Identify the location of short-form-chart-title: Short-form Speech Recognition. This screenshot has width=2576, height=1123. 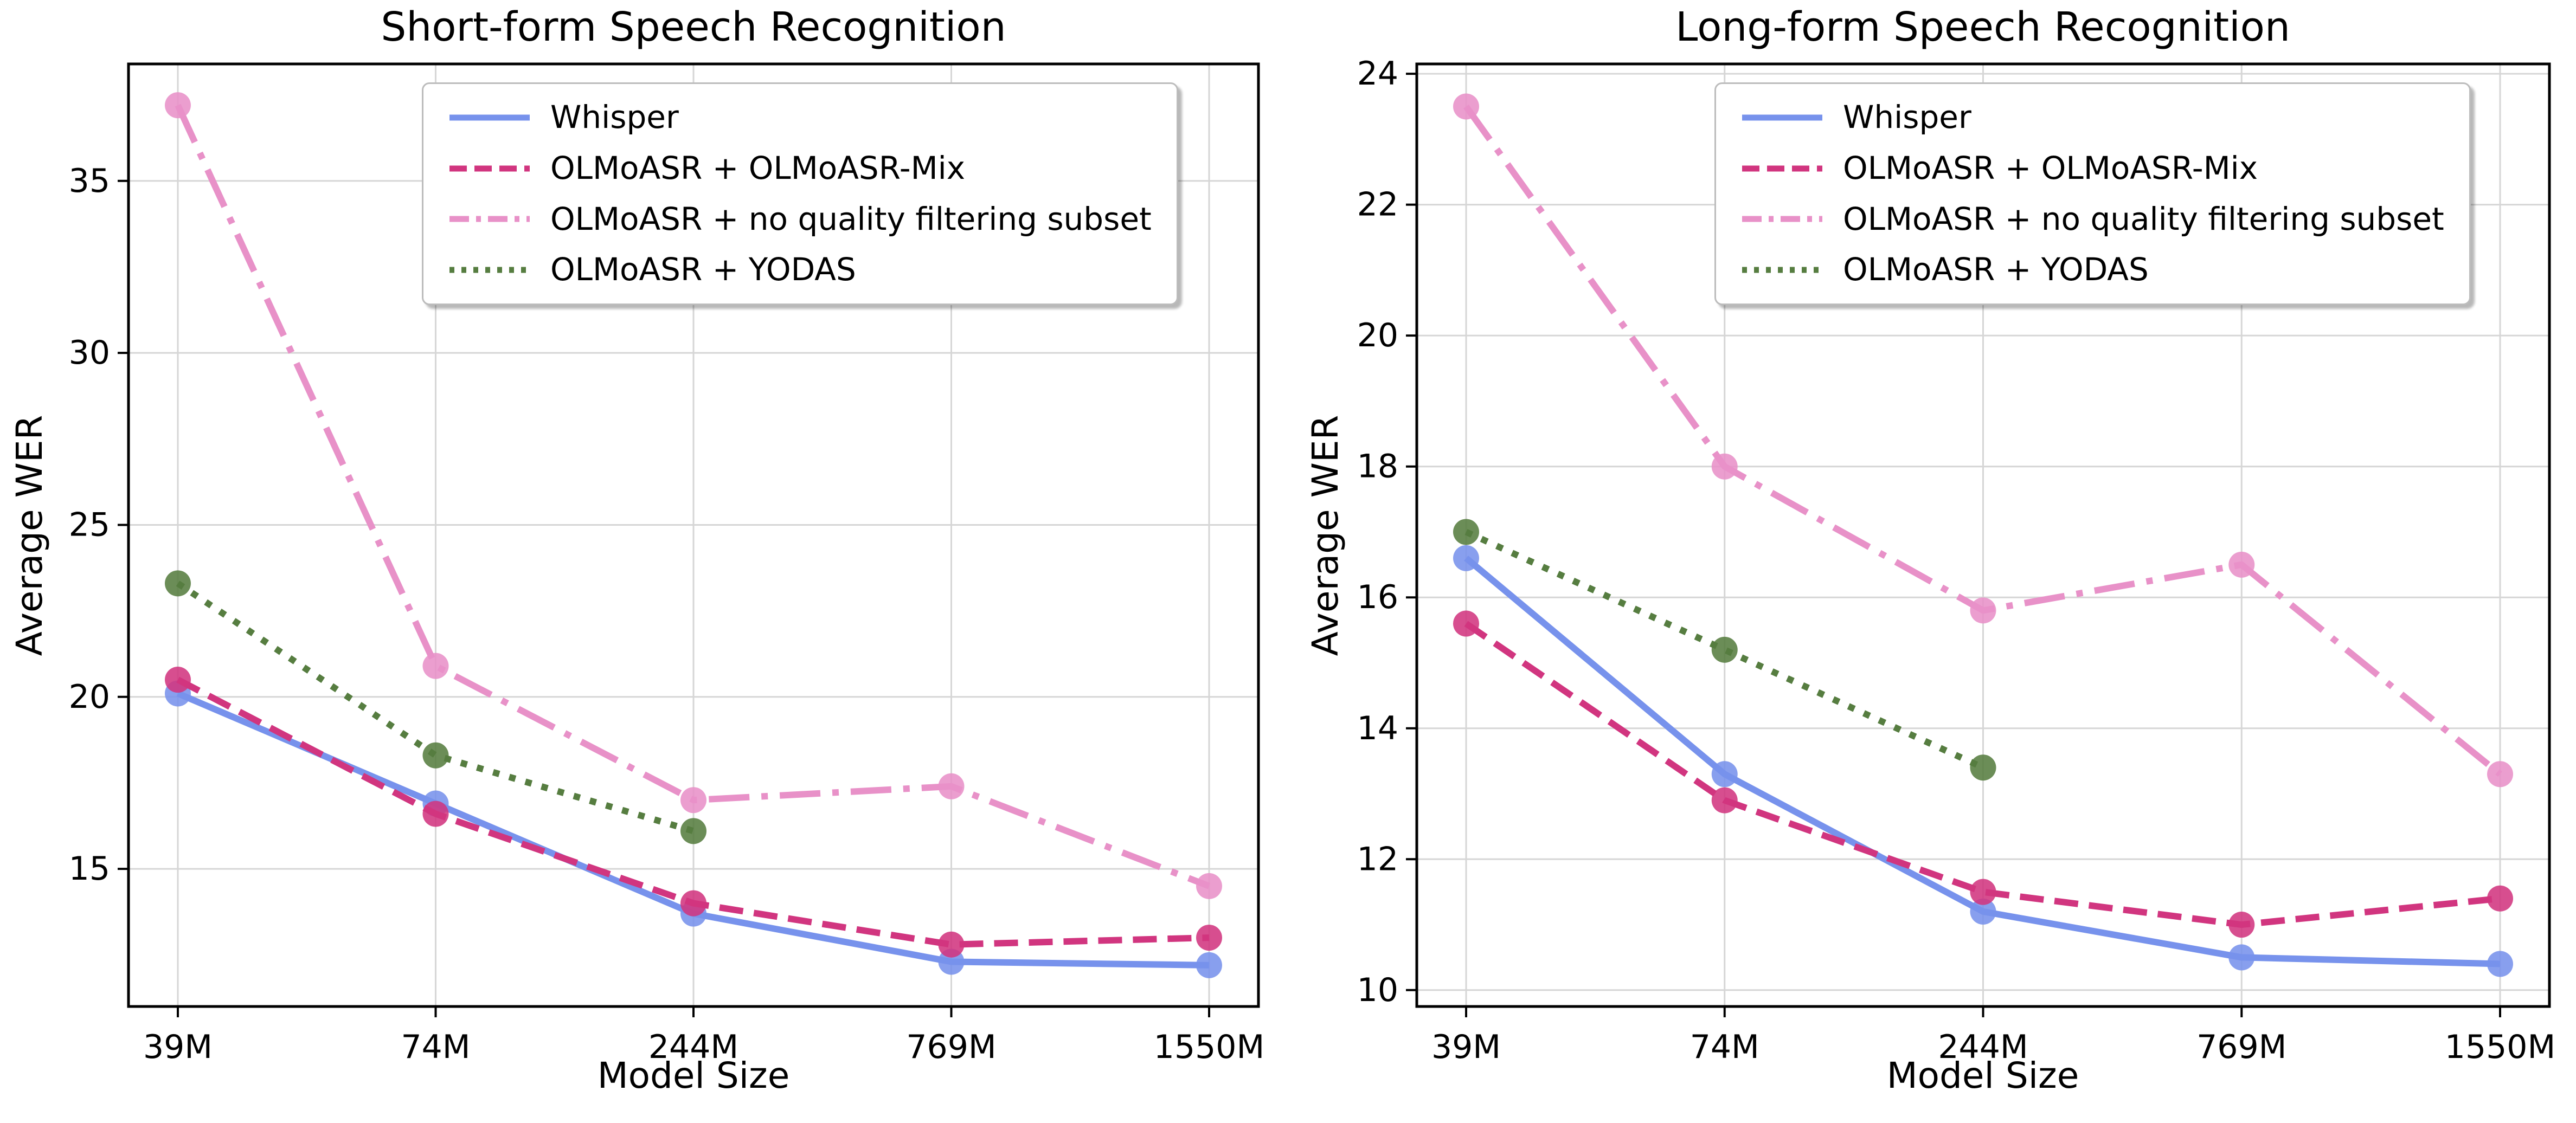
(694, 27).